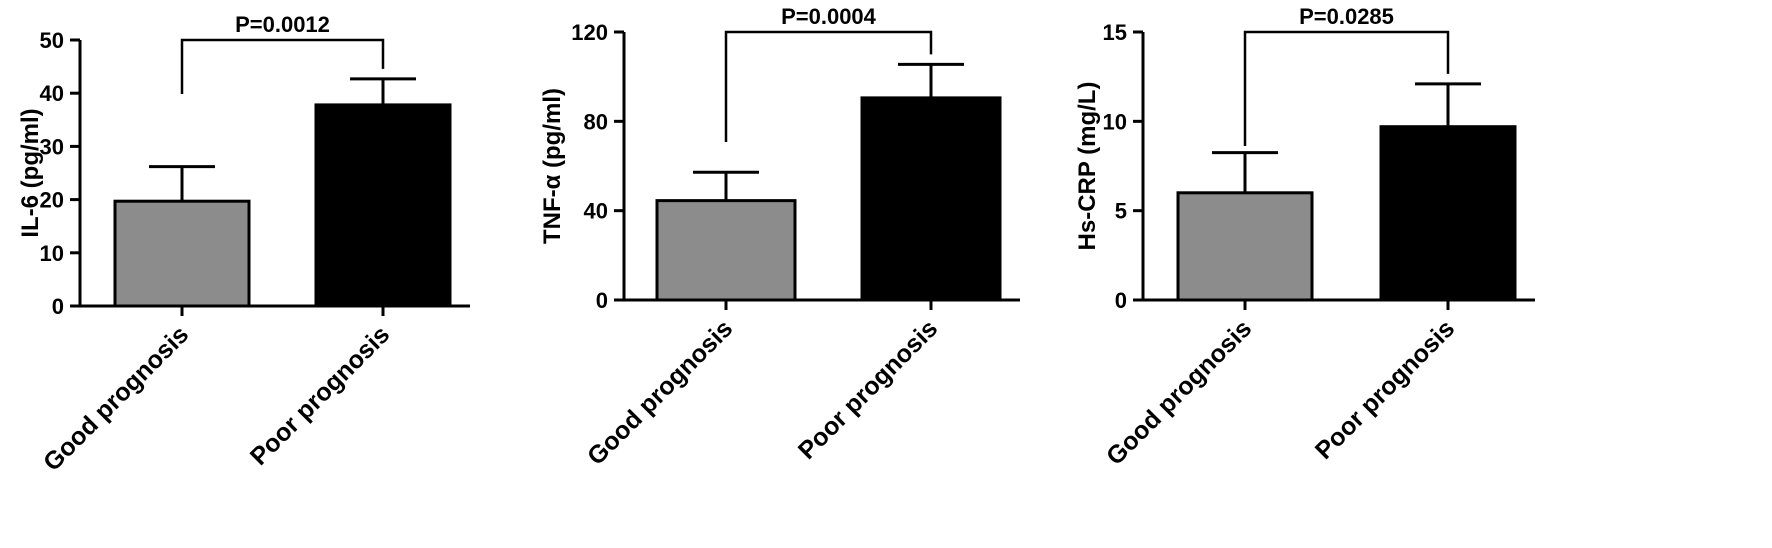 The image size is (1772, 548). Describe the element at coordinates (52, 146) in the screenshot. I see `y-tick-label: 30` at that location.